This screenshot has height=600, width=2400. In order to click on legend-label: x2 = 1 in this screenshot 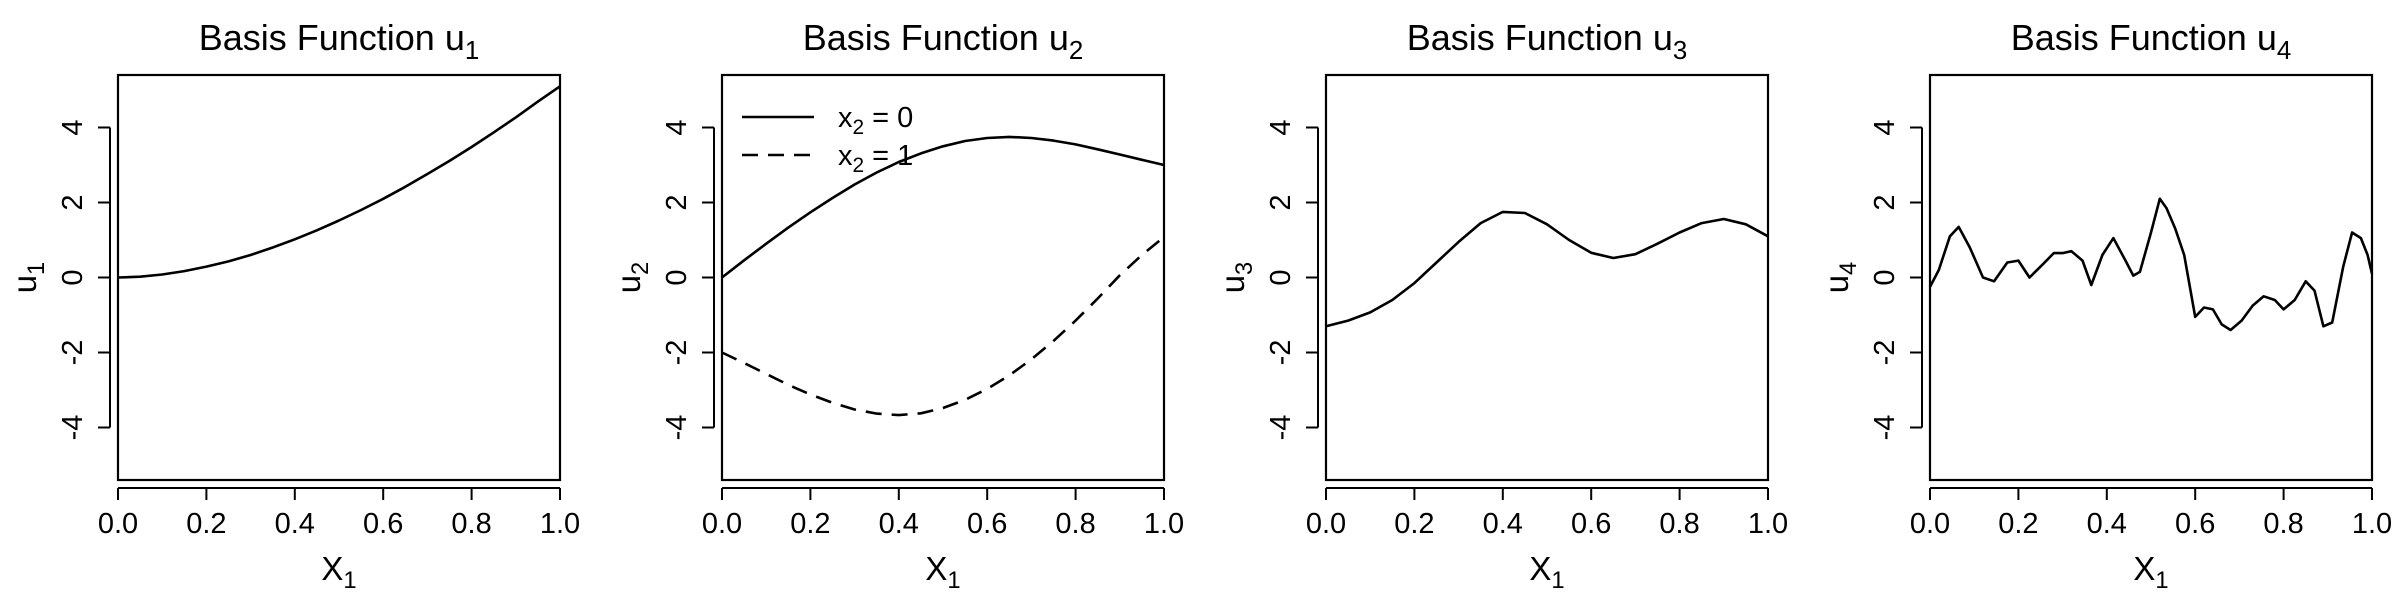, I will do `click(875, 158)`.